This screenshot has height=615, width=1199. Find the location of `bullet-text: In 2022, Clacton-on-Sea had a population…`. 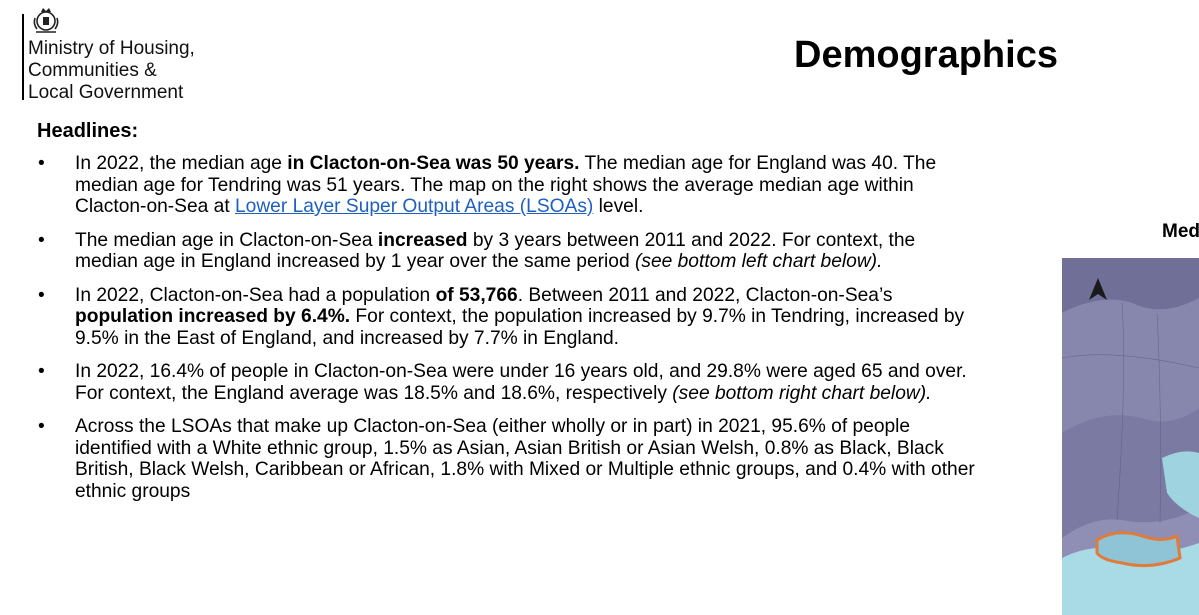

bullet-text: In 2022, Clacton-on-Sea had a population… is located at coordinates (527, 317).